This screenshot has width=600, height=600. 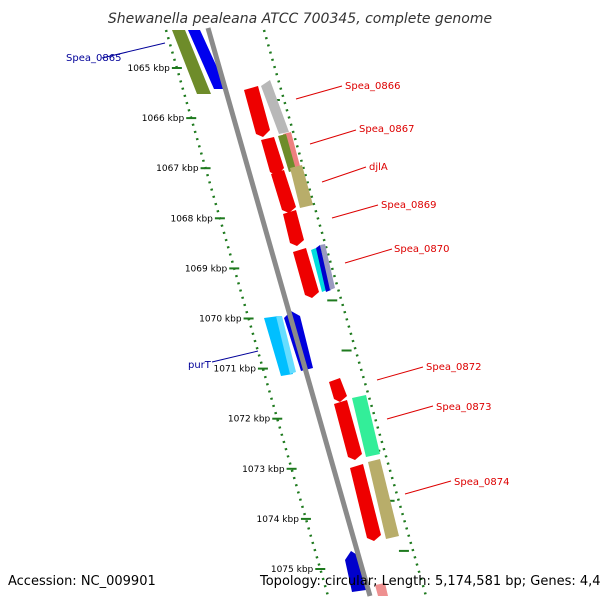 What do you see at coordinates (286, 345) in the screenshot?
I see `gene-purT-lightcyan` at bounding box center [286, 345].